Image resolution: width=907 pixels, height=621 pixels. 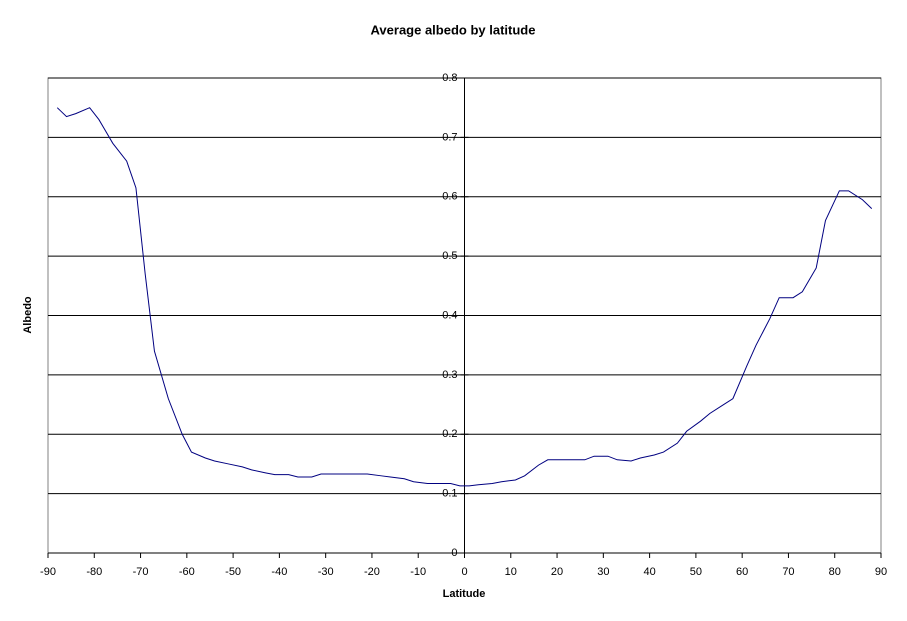 What do you see at coordinates (449, 375) in the screenshot?
I see `y-tick-label: 0.3` at bounding box center [449, 375].